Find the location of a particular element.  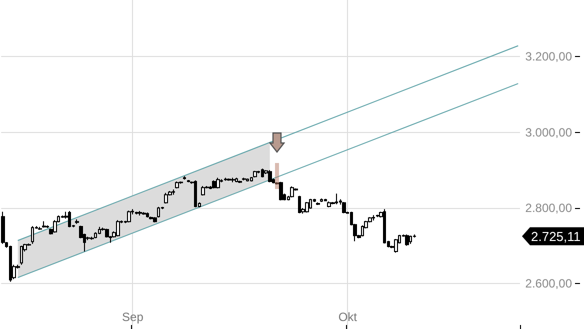

y-tick-label: 3.200,00 is located at coordinates (548, 57).